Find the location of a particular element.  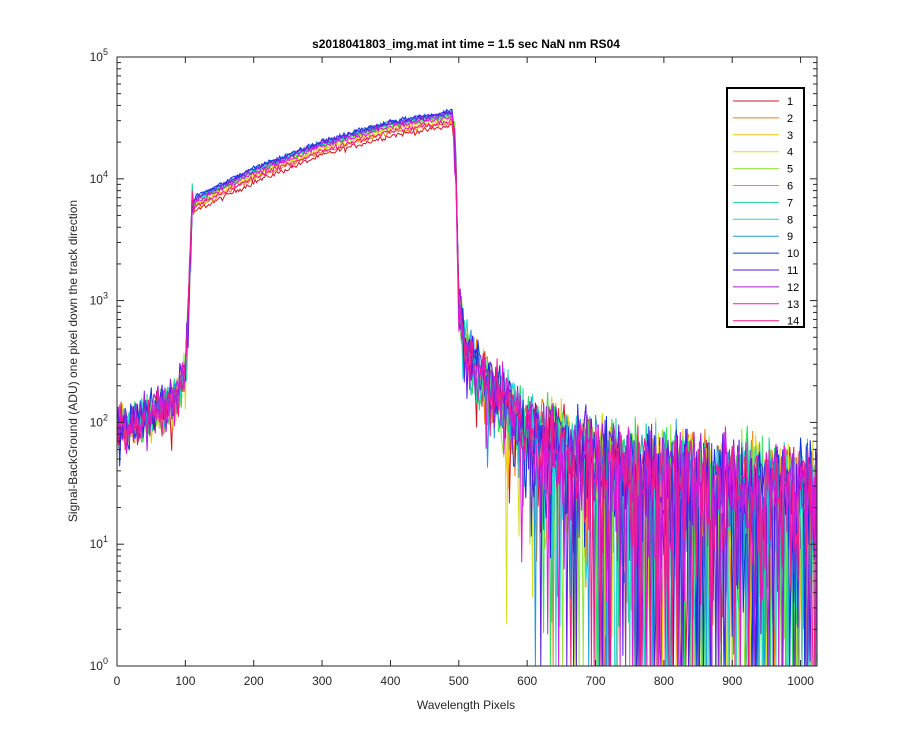

legend-label-11: 11 is located at coordinates (792, 271).